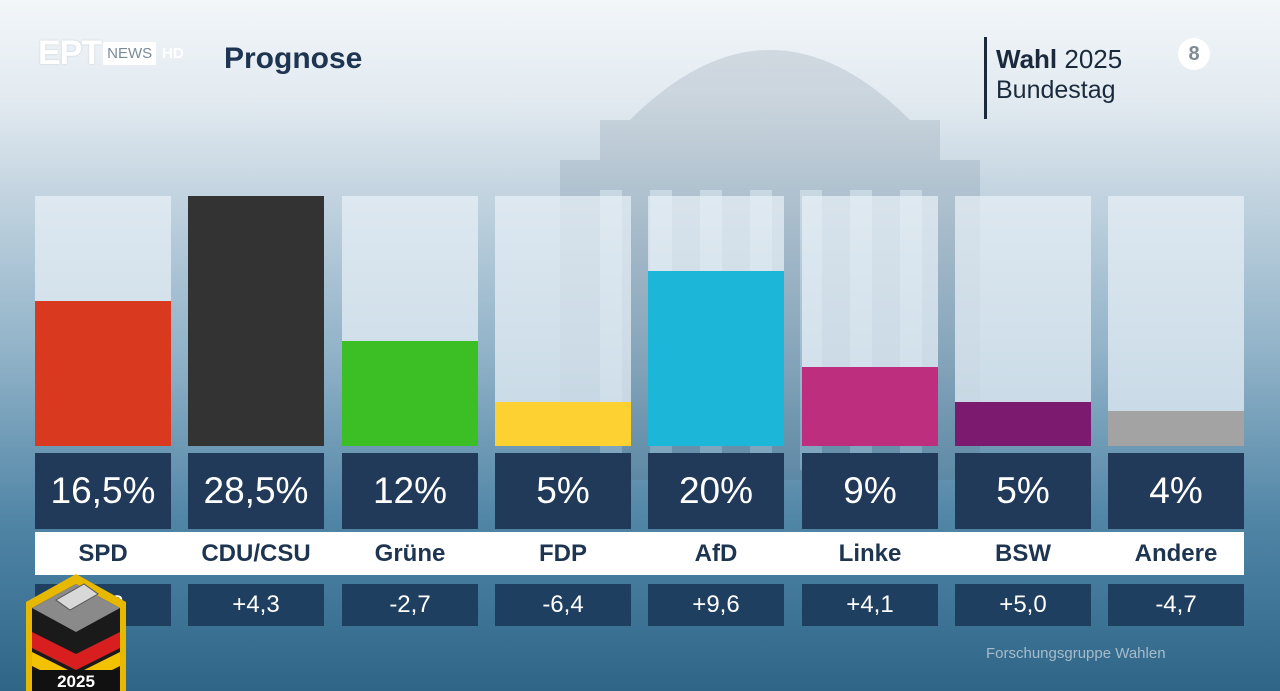 The height and width of the screenshot is (691, 1280). Describe the element at coordinates (1194, 54) in the screenshot. I see `channel-badge-icon: 8` at that location.